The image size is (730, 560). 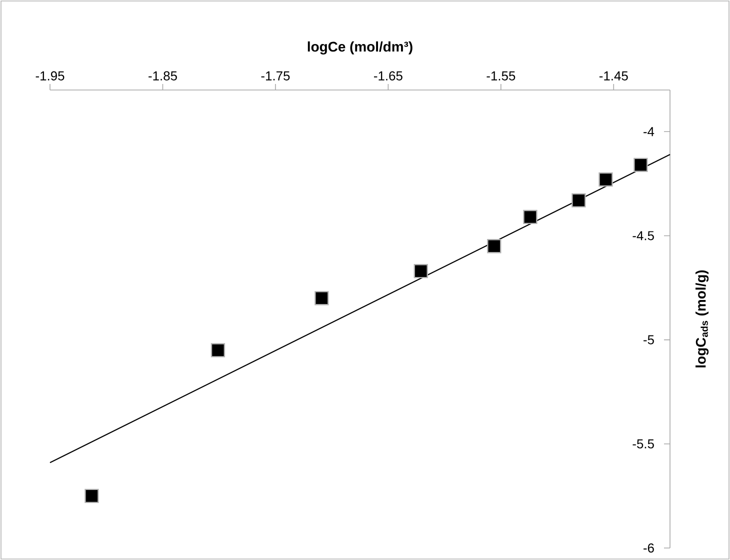 I want to click on y-tick-label: -4.5, so click(x=643, y=235).